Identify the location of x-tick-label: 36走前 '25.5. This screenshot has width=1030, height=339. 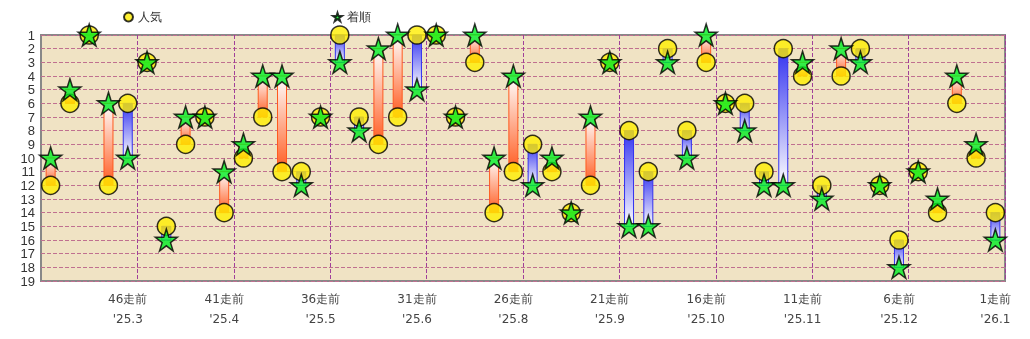
(320, 309).